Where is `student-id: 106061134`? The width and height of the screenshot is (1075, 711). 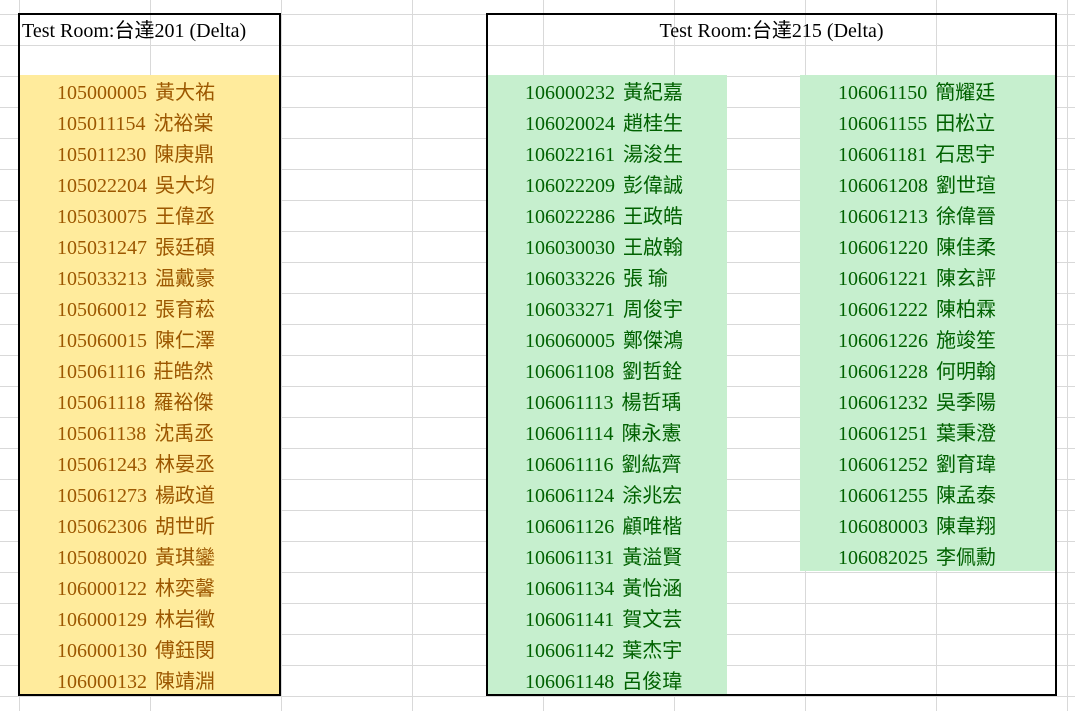 student-id: 106061134 is located at coordinates (570, 589).